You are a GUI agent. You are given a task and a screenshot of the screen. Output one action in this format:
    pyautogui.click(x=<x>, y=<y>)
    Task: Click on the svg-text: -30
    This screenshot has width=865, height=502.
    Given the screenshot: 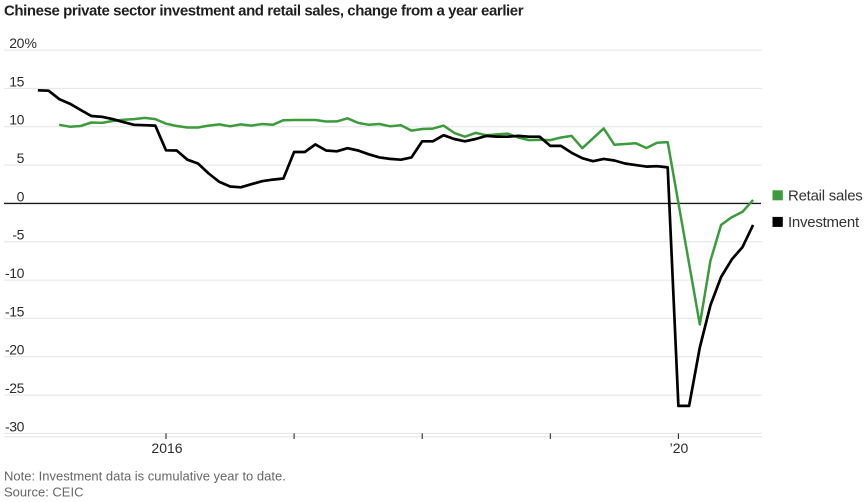 What is the action you would take?
    pyautogui.click(x=15, y=426)
    